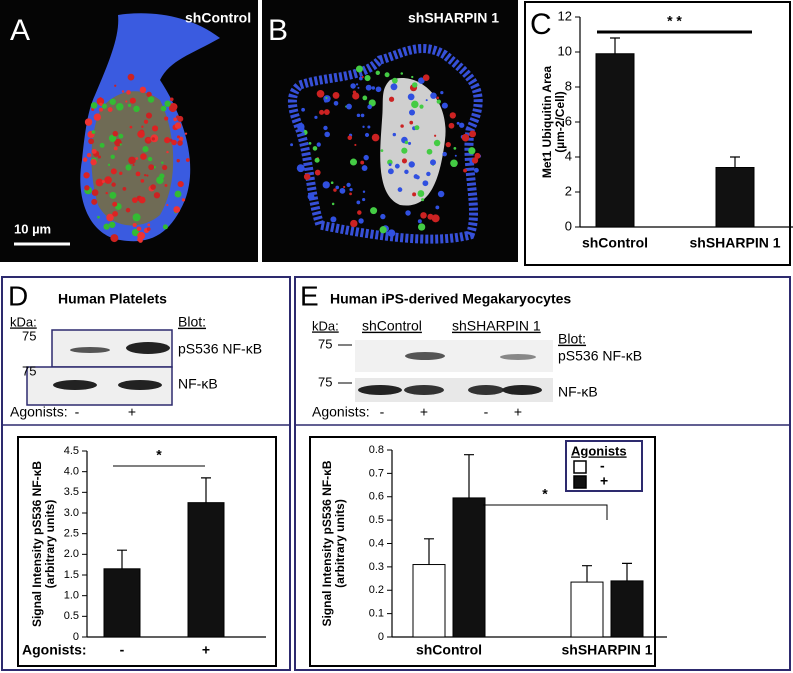 This screenshot has width=793, height=673. What do you see at coordinates (71, 575) in the screenshot?
I see `y-tick-label: 1.5` at bounding box center [71, 575].